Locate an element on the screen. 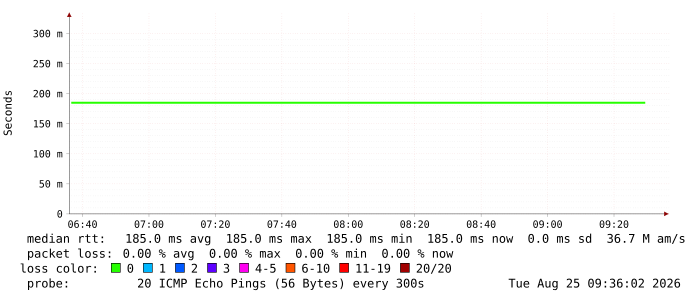 This screenshot has height=295, width=697. x-tick-label: 06:40 is located at coordinates (82, 224).